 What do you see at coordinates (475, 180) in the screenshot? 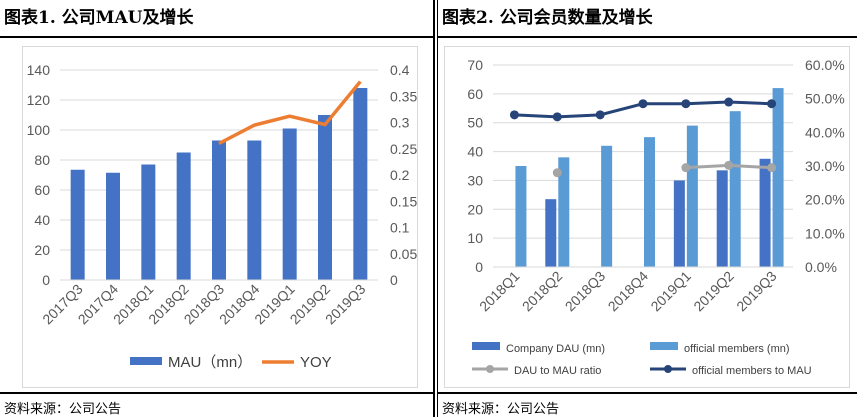
I see `y-tick-label-left: 30` at bounding box center [475, 180].